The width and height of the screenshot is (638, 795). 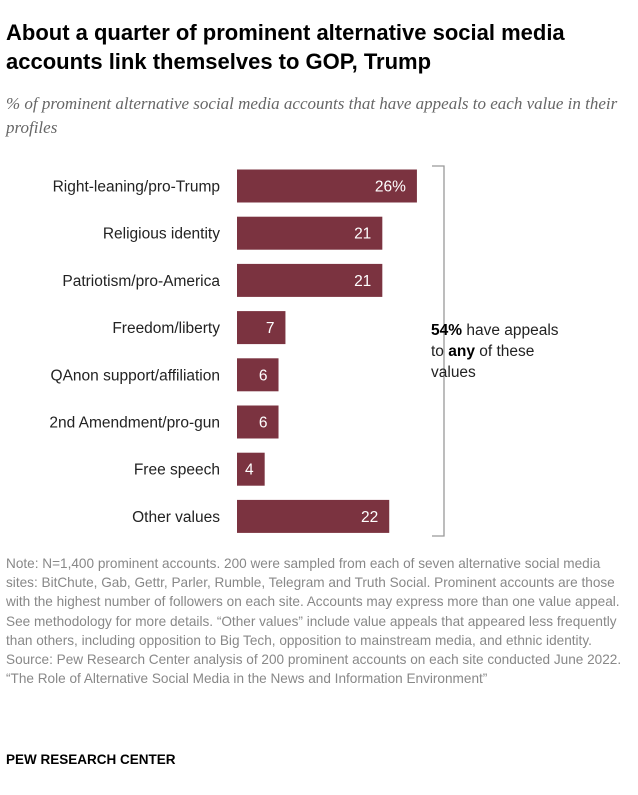 I want to click on annotation-value: 54%, so click(x=447, y=330).